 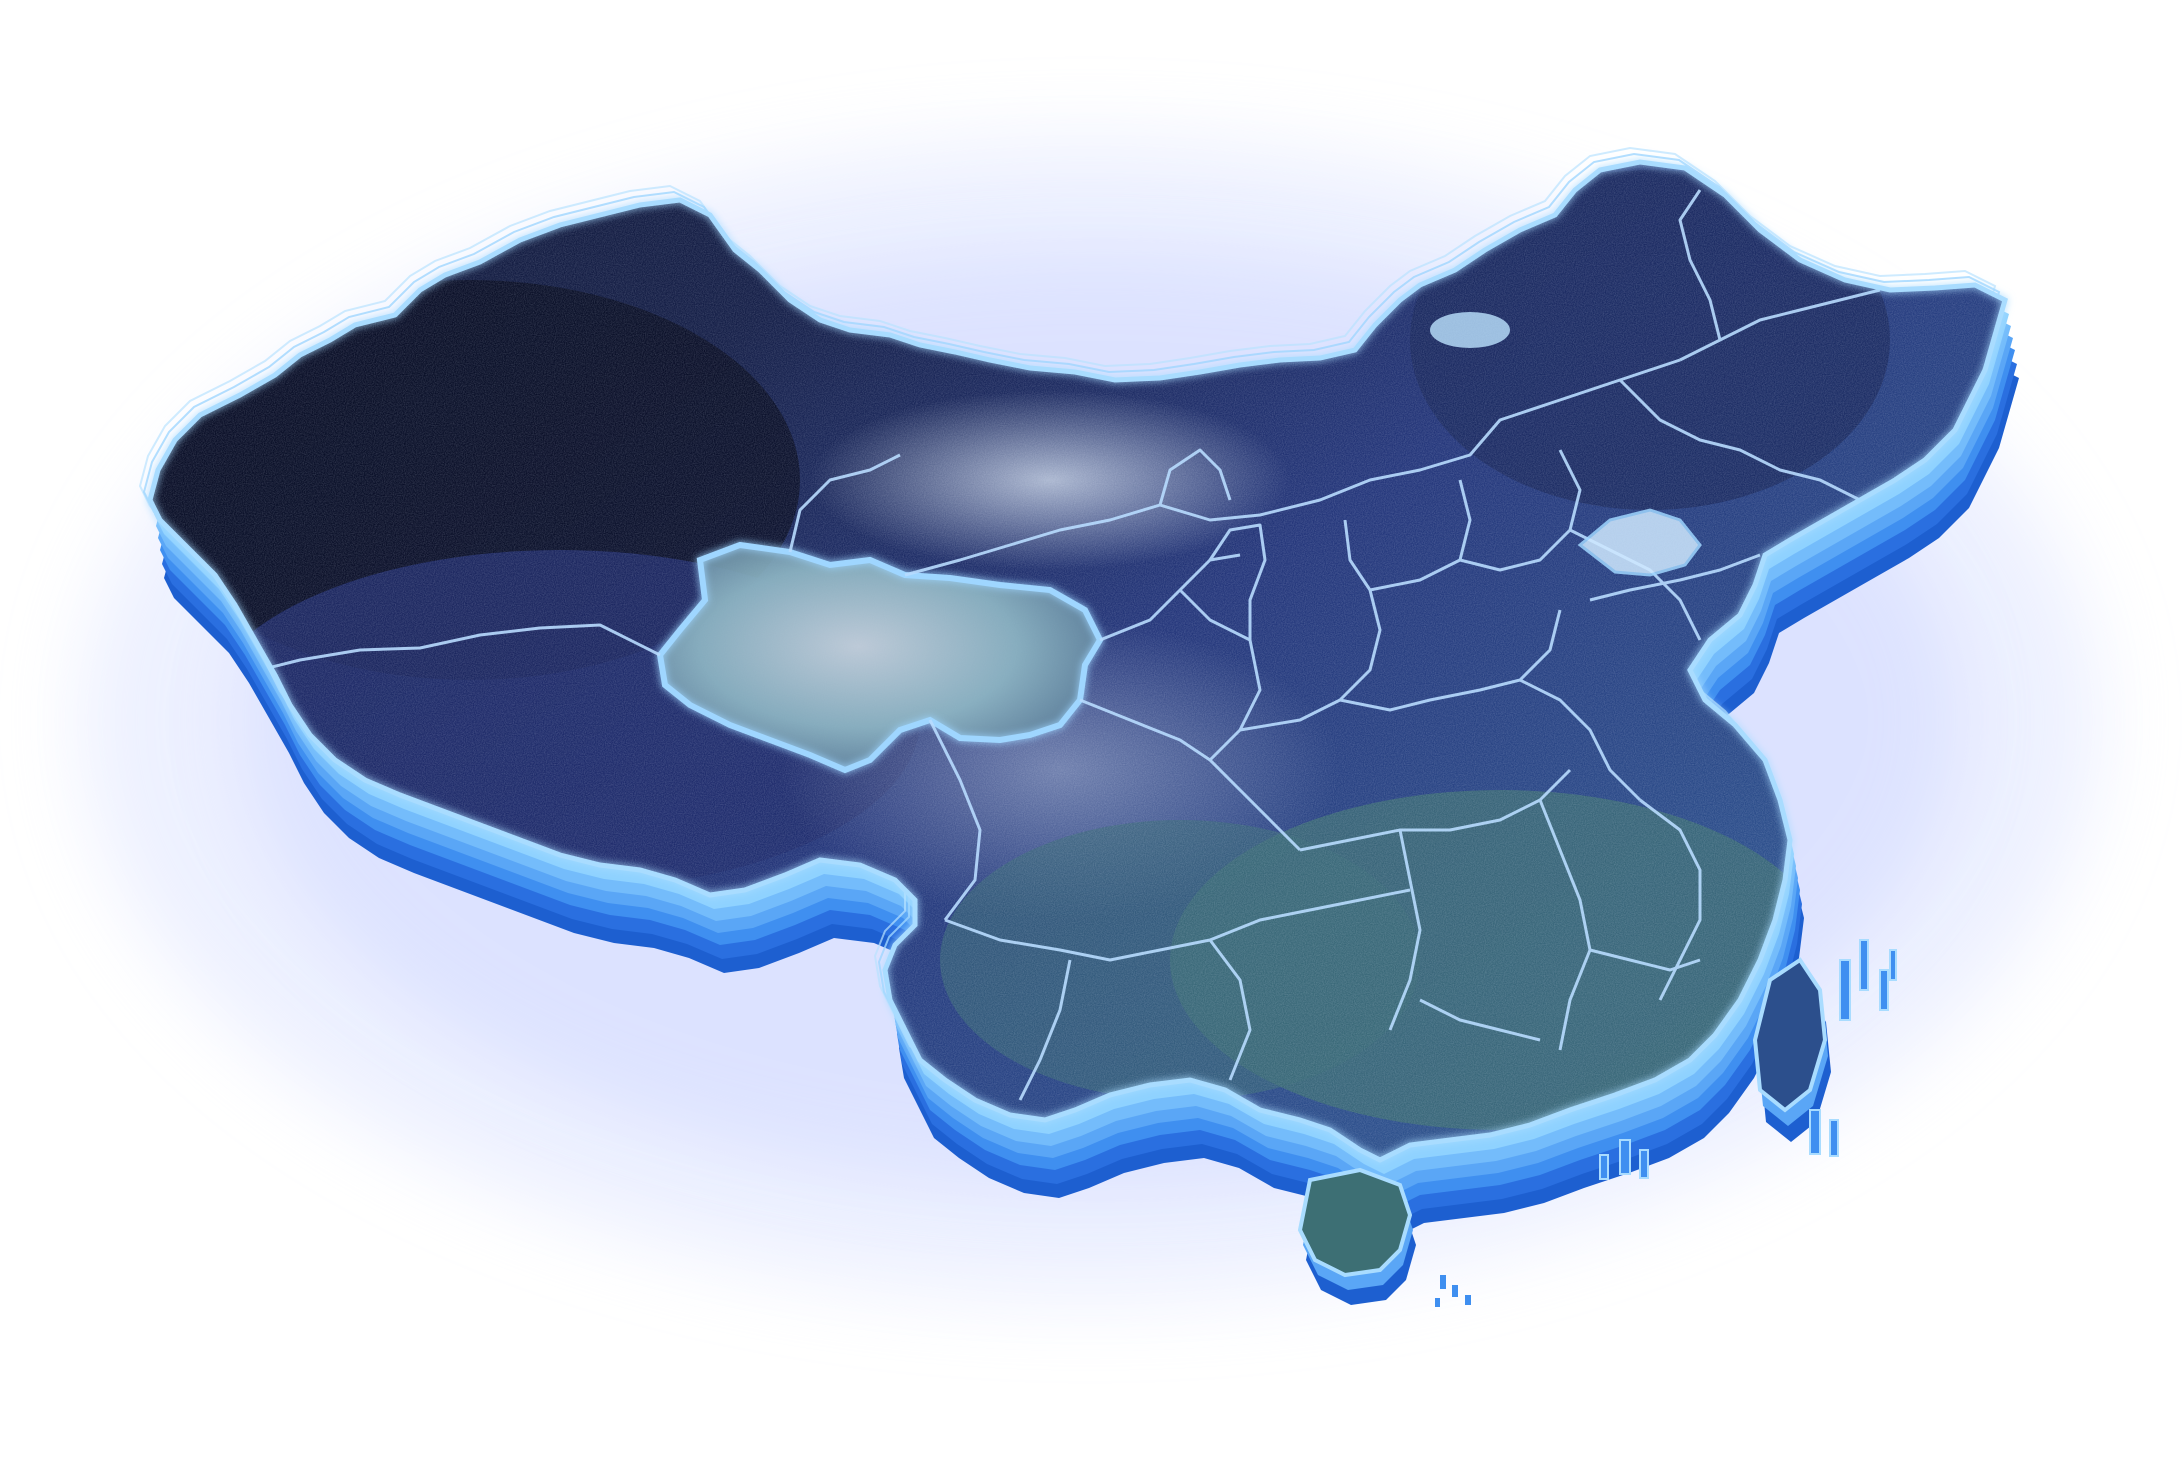 What do you see at coordinates (880, 657) in the screenshot?
I see `region-qinghai-highlight` at bounding box center [880, 657].